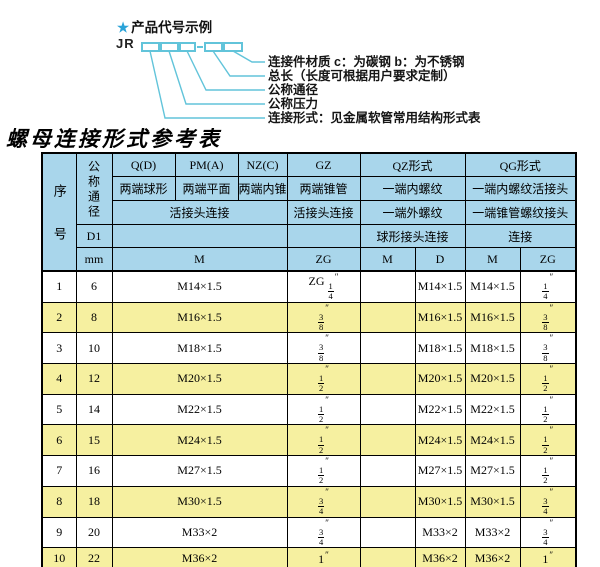  What do you see at coordinates (93, 190) in the screenshot?
I see `header-nominal-diameter-label: 公称通径` at bounding box center [93, 190].